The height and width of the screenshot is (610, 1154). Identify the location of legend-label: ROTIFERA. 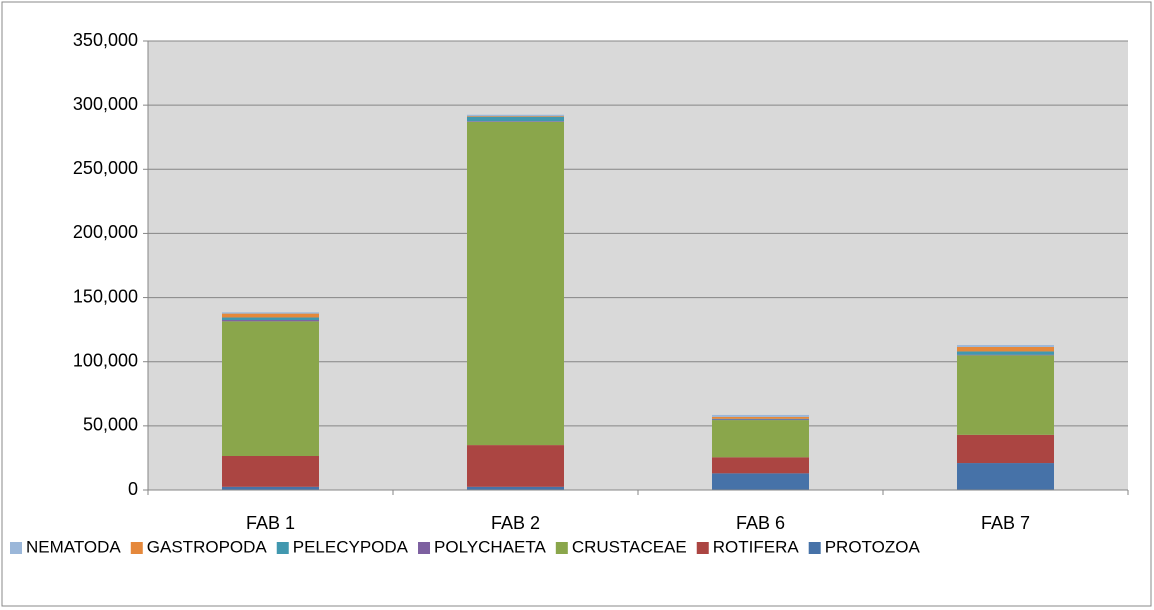
(756, 546).